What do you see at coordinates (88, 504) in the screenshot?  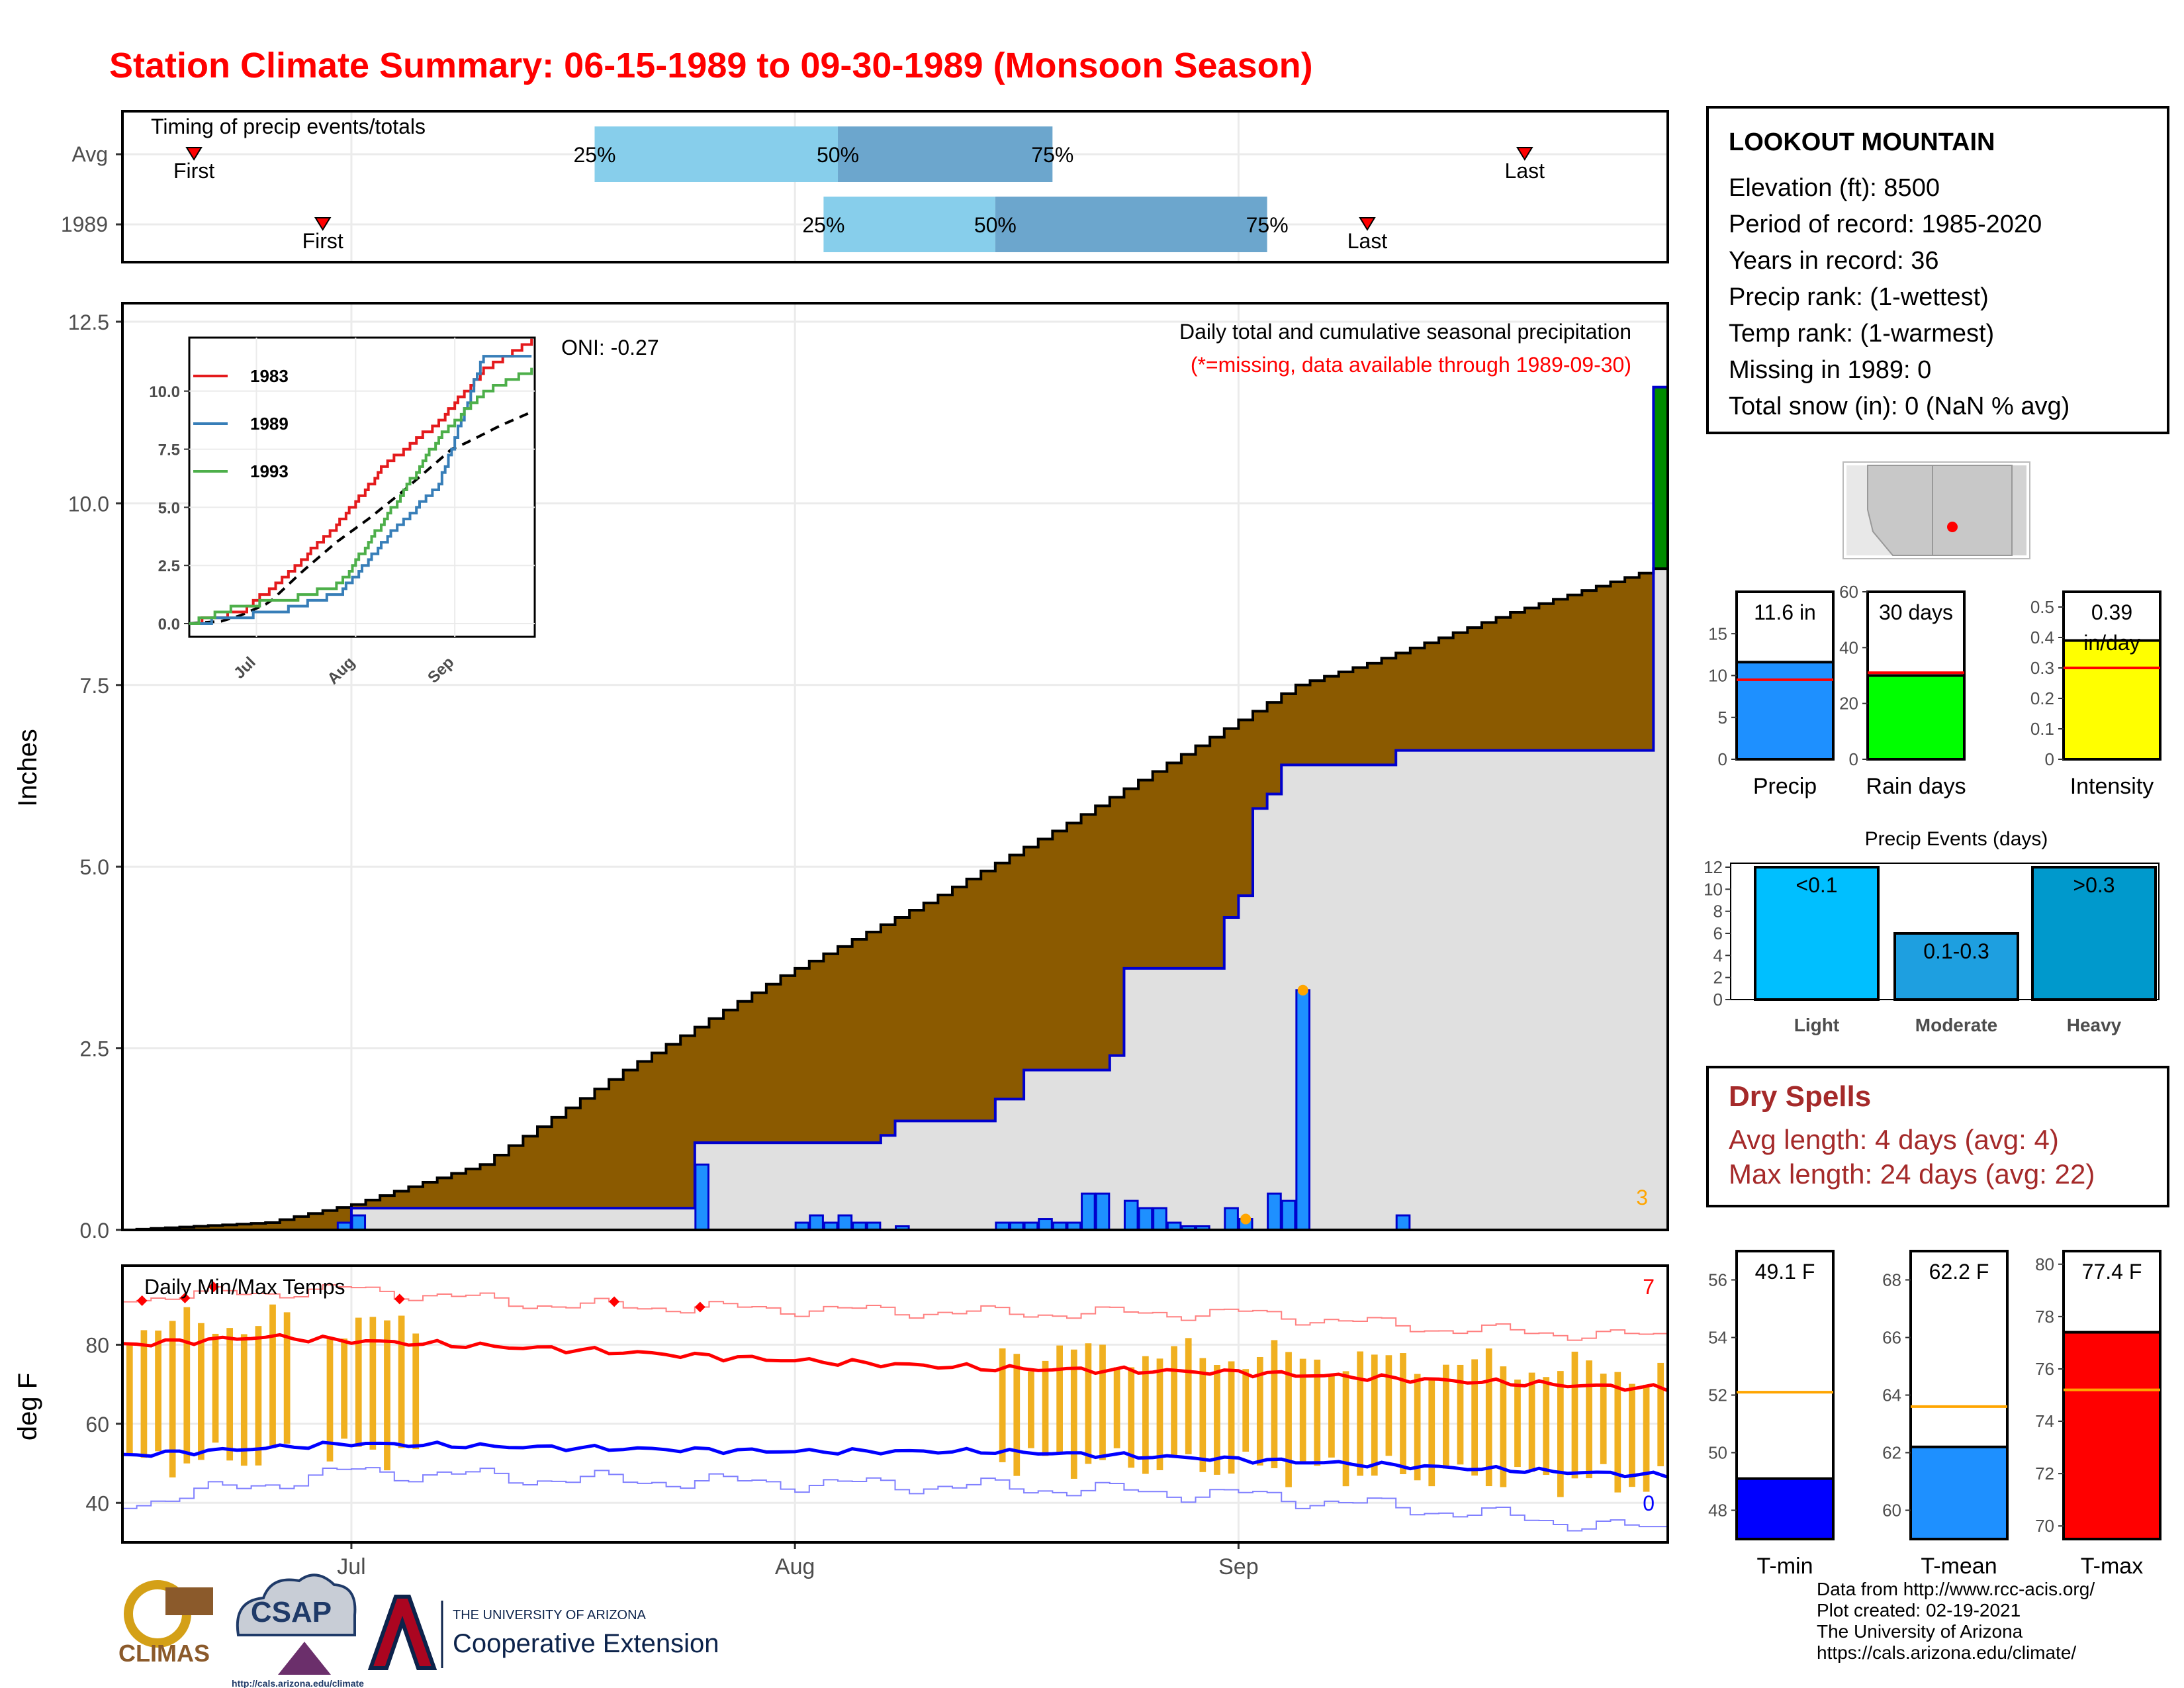 I see `precip-ytick-label-4: 10.0` at bounding box center [88, 504].